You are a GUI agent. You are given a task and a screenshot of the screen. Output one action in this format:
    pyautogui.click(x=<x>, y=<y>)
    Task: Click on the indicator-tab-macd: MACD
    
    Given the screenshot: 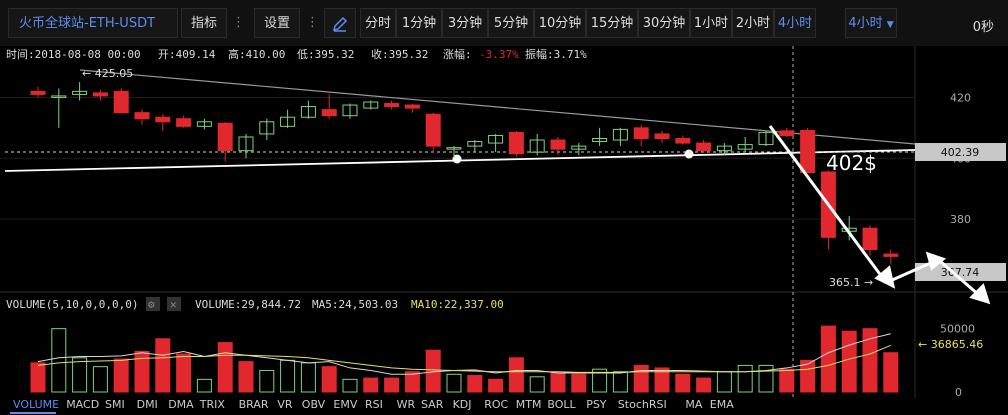 What is the action you would take?
    pyautogui.click(x=83, y=404)
    